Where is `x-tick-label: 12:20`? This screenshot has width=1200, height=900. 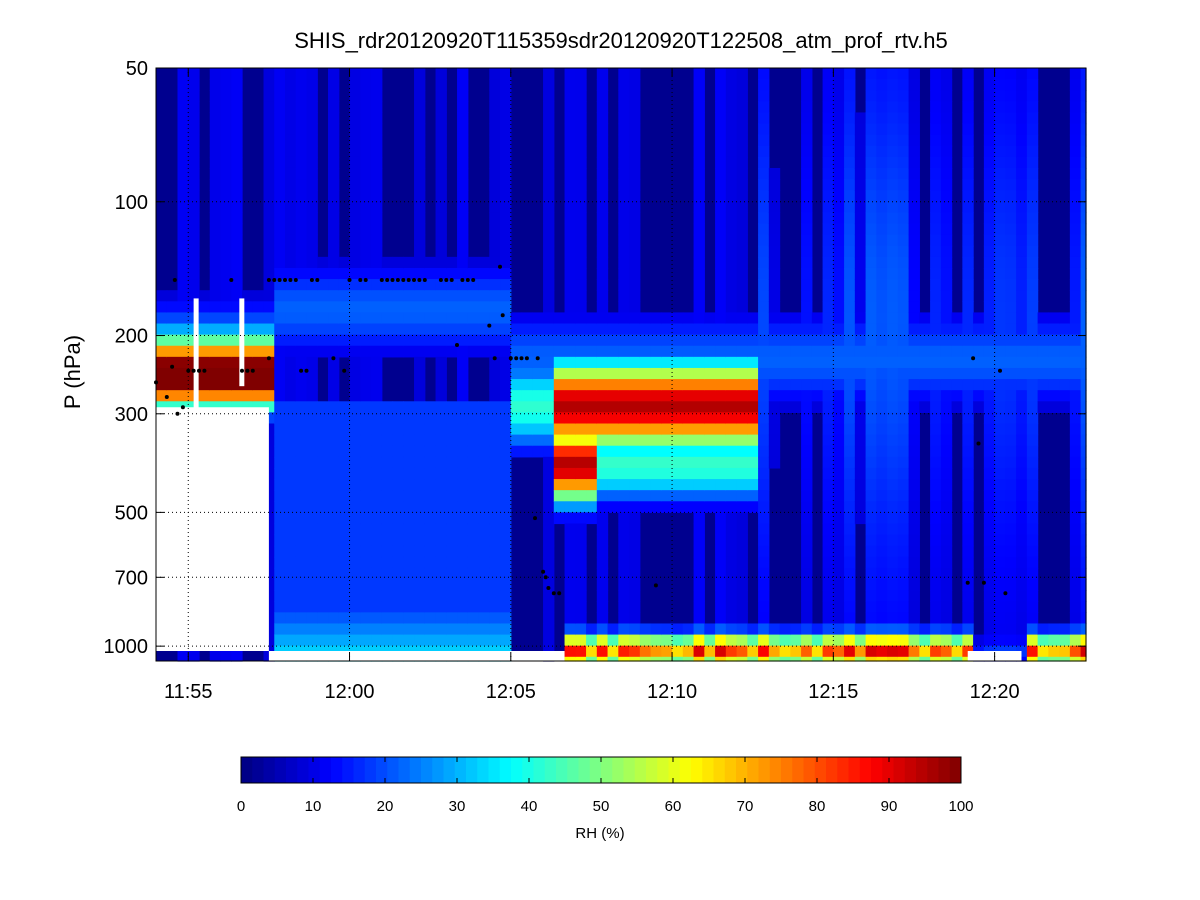
x-tick-label: 12:20 is located at coordinates (995, 692).